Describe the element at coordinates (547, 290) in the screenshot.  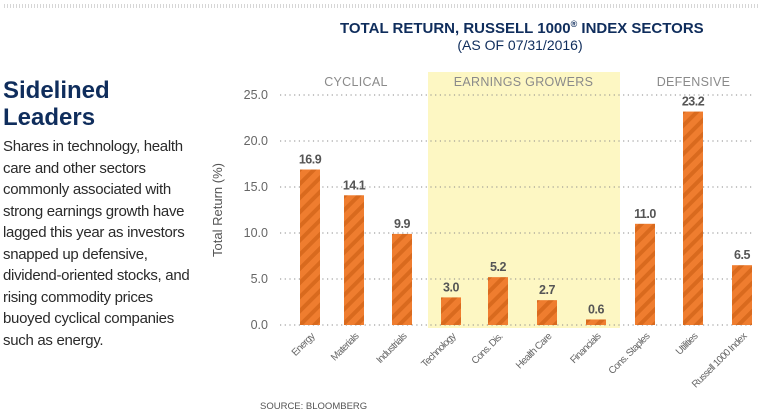
I see `value-label: 2.7` at that location.